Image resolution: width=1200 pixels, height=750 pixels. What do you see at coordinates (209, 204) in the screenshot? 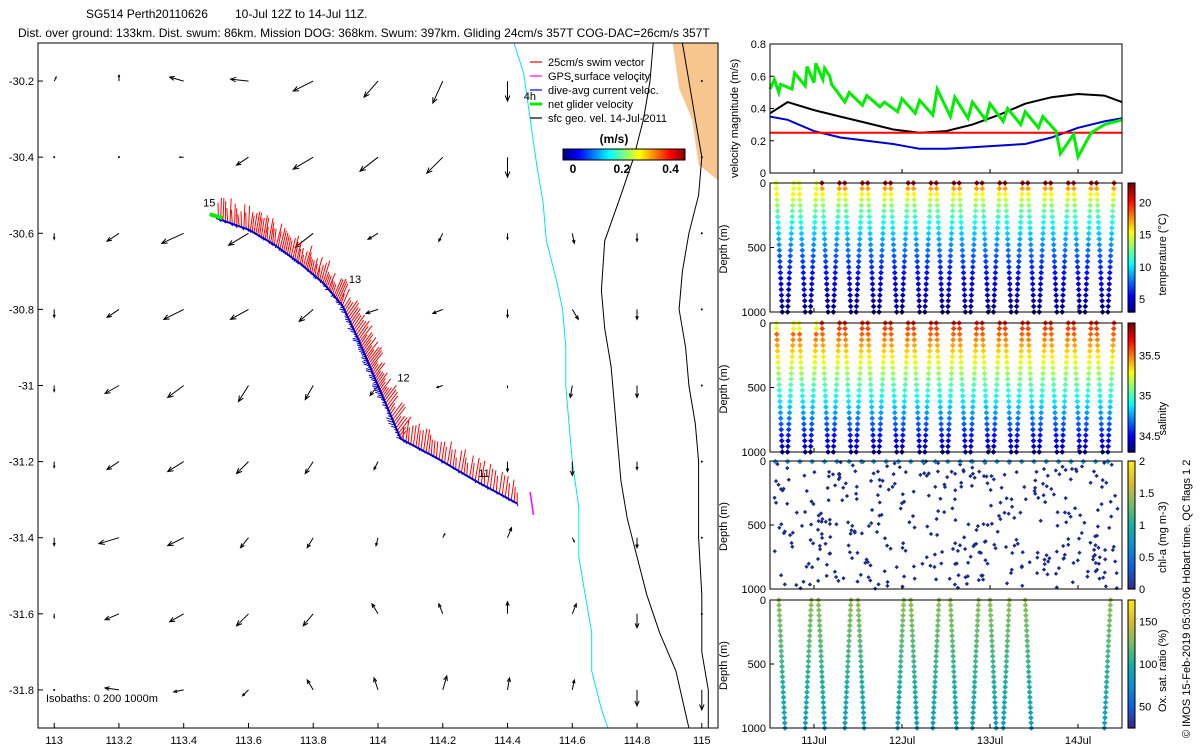
I see `map-annotation: 15` at bounding box center [209, 204].